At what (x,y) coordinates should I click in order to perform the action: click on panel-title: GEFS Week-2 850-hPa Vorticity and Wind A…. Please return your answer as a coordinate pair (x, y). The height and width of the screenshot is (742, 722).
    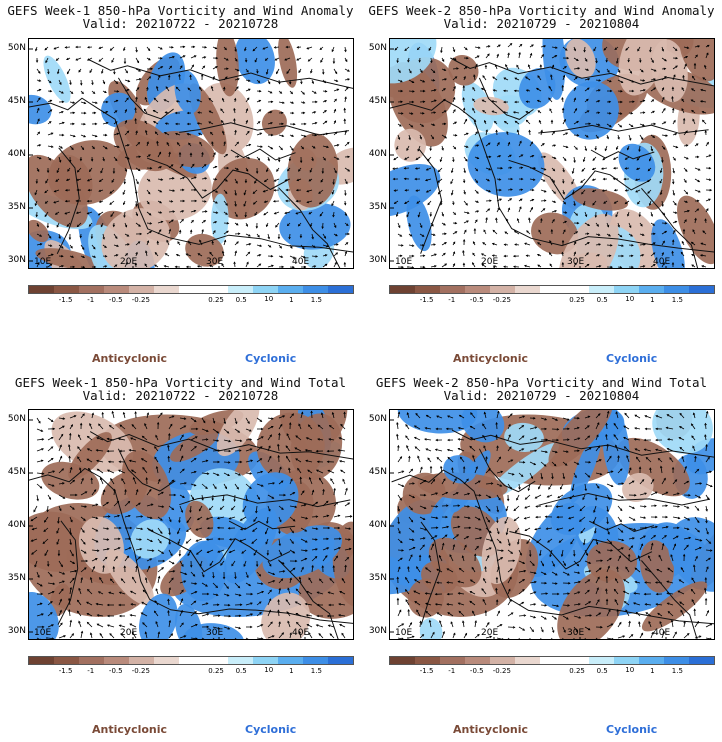
    Looking at the image, I should click on (541, 10).